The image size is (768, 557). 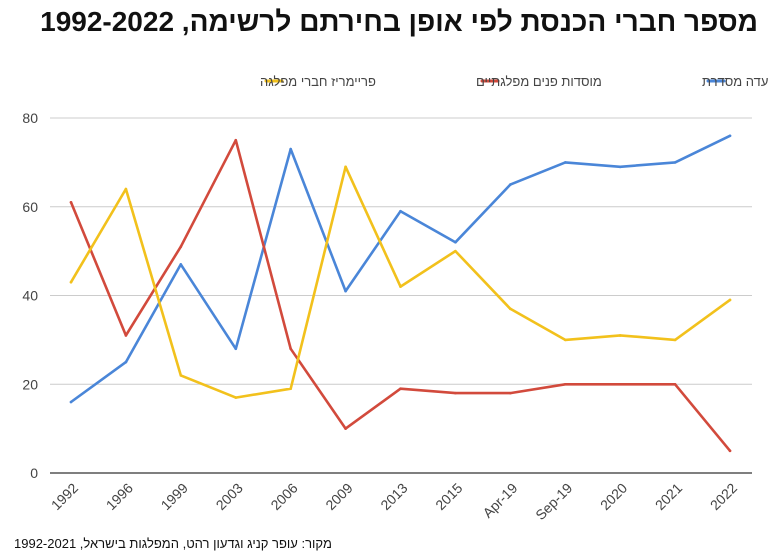 What do you see at coordinates (735, 81) in the screenshot?
I see `legend-label: מנהיג המפלגה / ועדה מסדרת` at bounding box center [735, 81].